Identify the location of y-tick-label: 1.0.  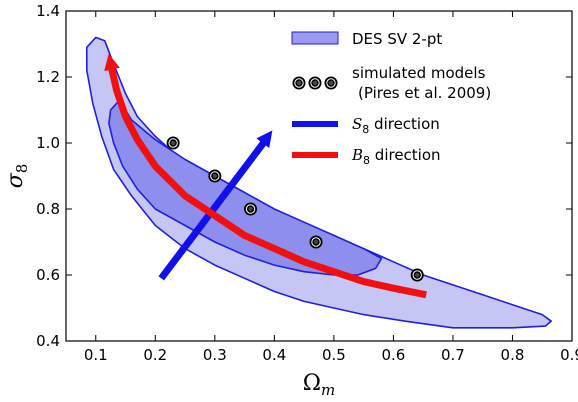
(48, 143).